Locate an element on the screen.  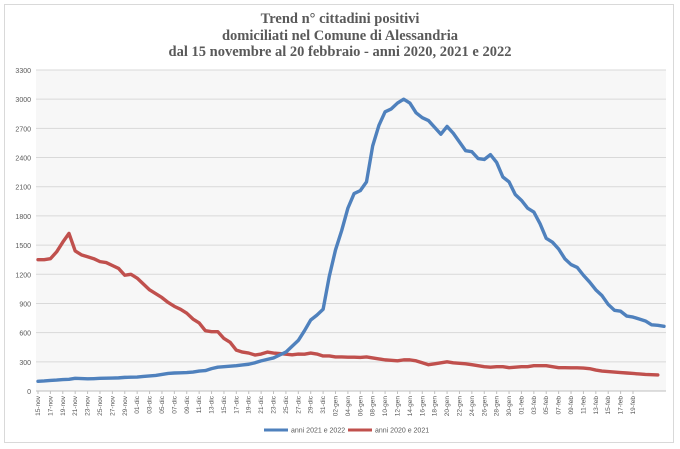
y-tick-label: 2100 is located at coordinates (23, 188).